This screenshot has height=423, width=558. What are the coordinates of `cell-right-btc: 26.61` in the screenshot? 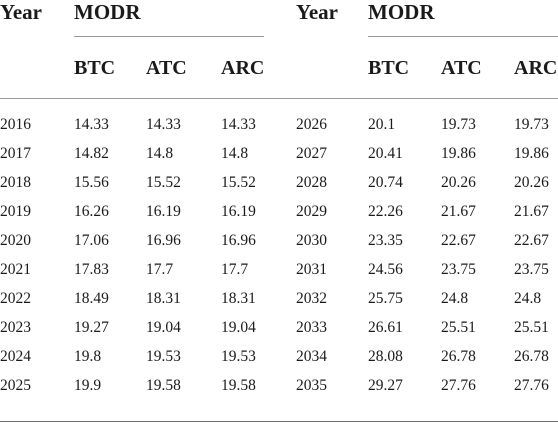 It's located at (385, 327).